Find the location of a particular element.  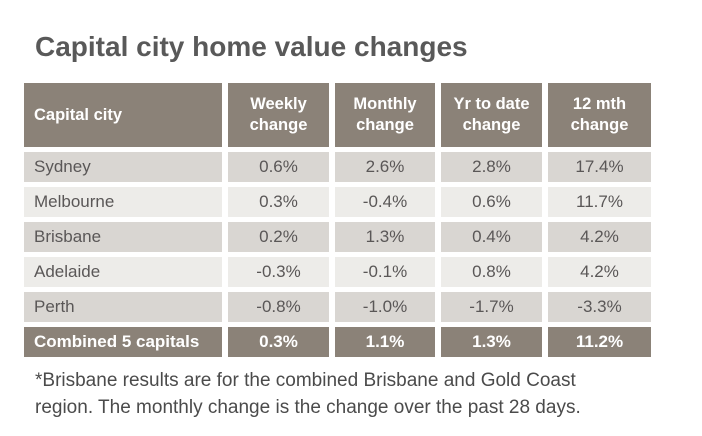

cell-adelaide-weekly: -0.3% is located at coordinates (278, 272).